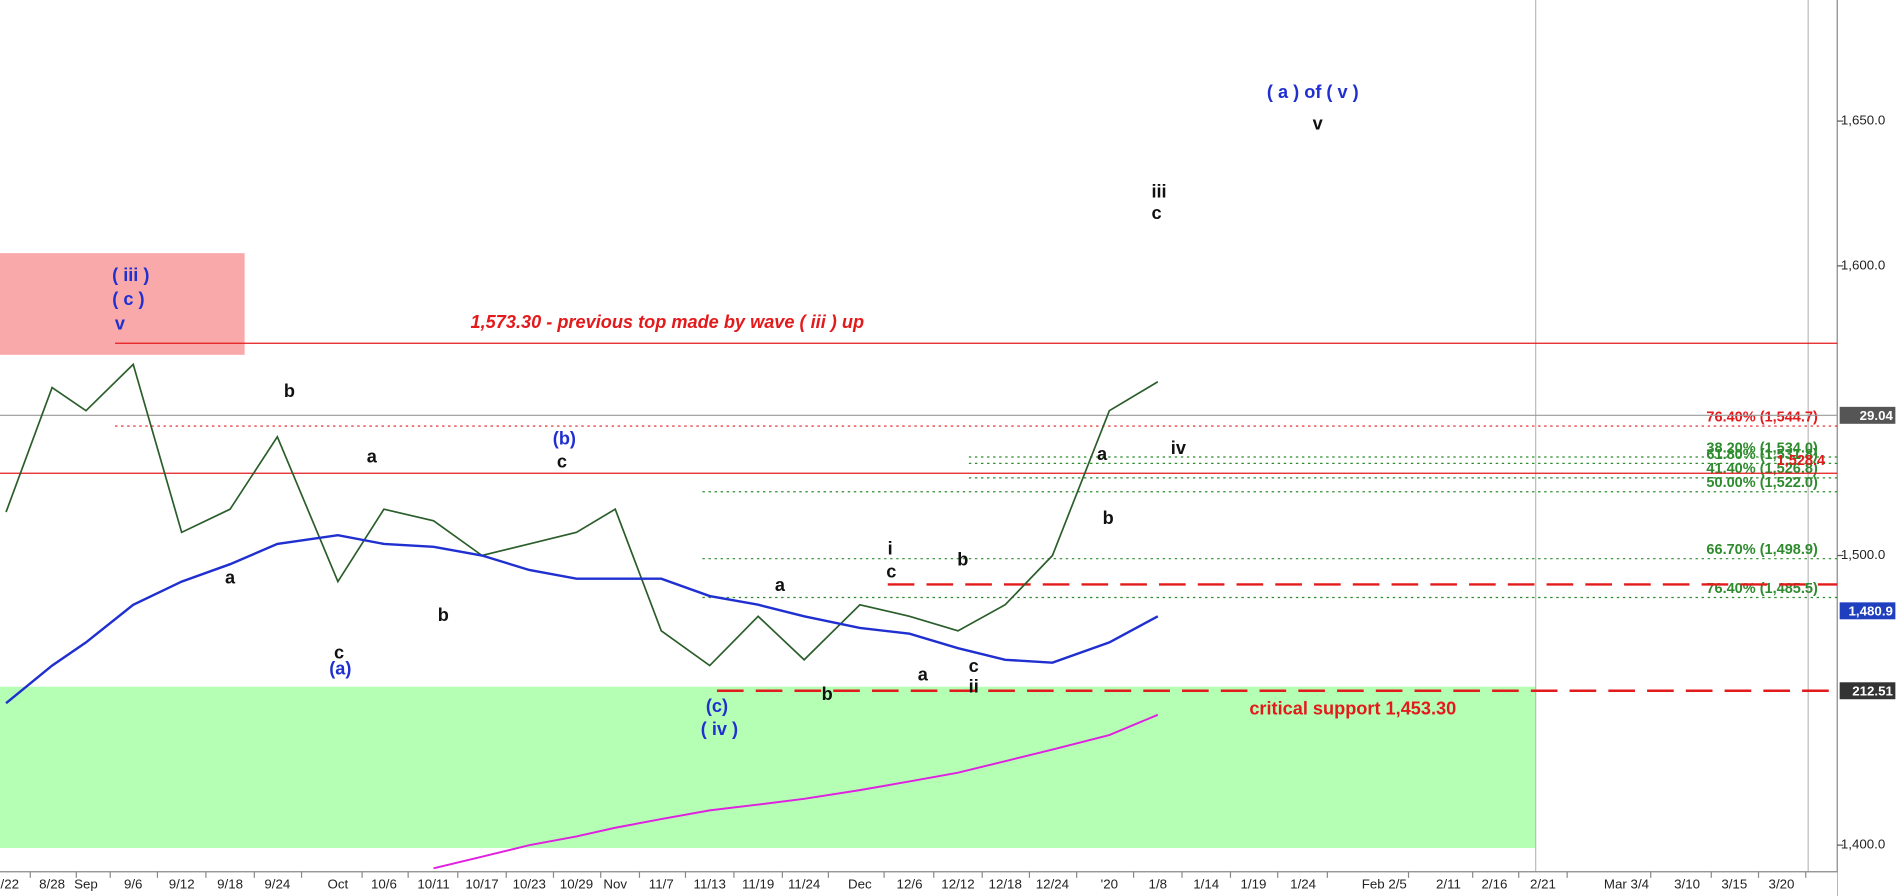 The width and height of the screenshot is (1899, 896). What do you see at coordinates (957, 884) in the screenshot?
I see `x-tick-label: 12/12` at bounding box center [957, 884].